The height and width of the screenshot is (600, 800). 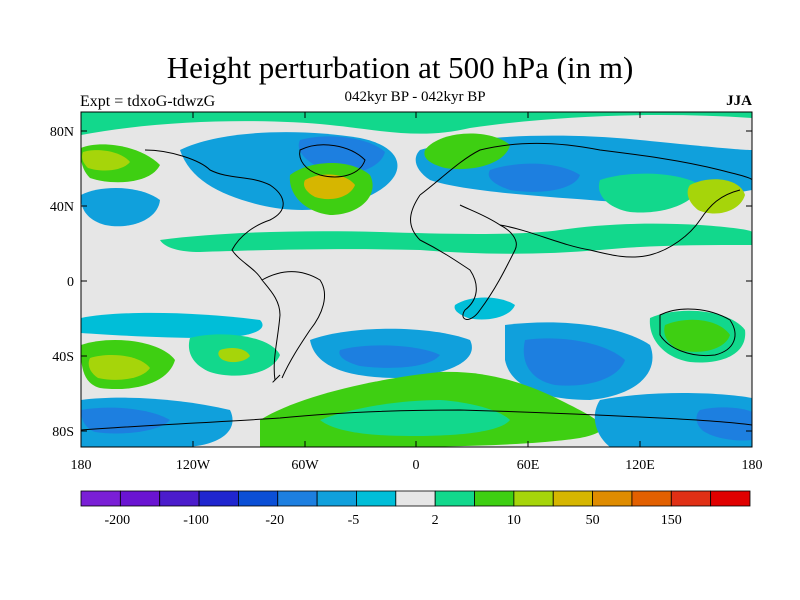 I want to click on antarctica-coast, so click(x=416, y=420).